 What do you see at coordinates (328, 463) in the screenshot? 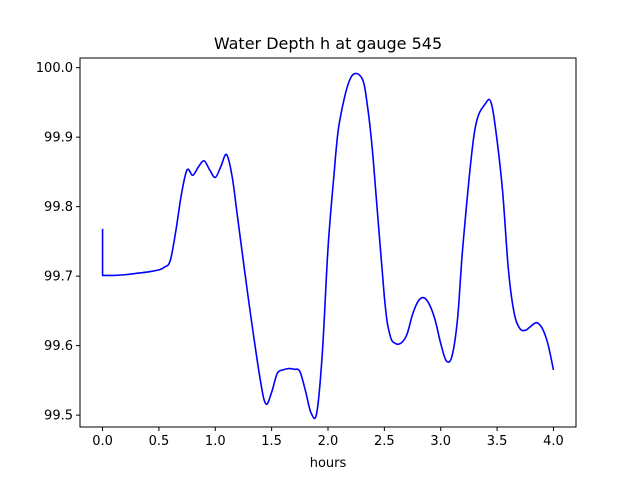
I see `x-axis-label: hours` at bounding box center [328, 463].